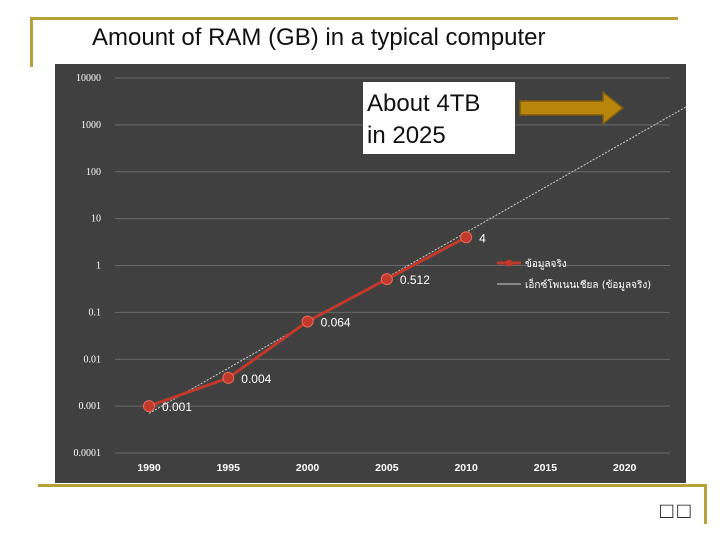 Image resolution: width=720 pixels, height=540 pixels. Describe the element at coordinates (88, 453) in the screenshot. I see `y-tick-label: 0.0001` at that location.